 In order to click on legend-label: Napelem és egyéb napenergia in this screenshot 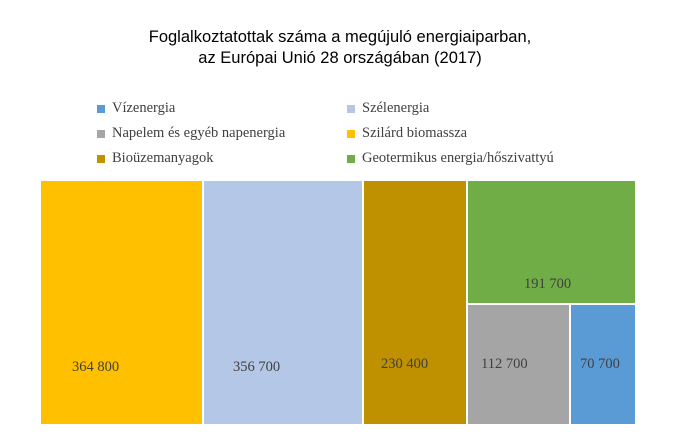, I will do `click(199, 133)`.